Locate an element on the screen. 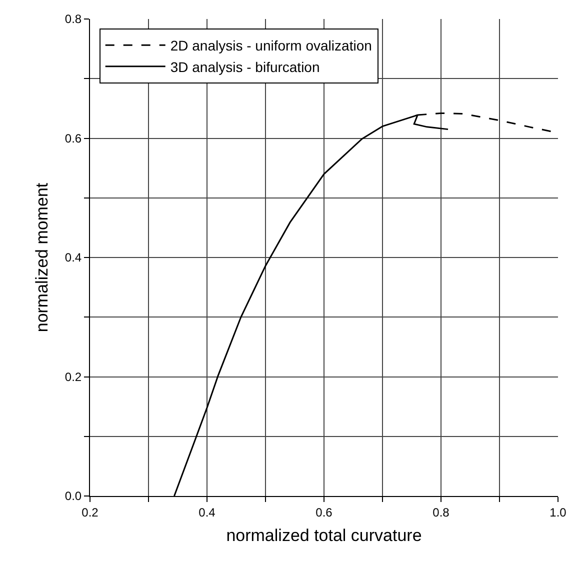  y-tick-label: 0.6 is located at coordinates (73, 138).